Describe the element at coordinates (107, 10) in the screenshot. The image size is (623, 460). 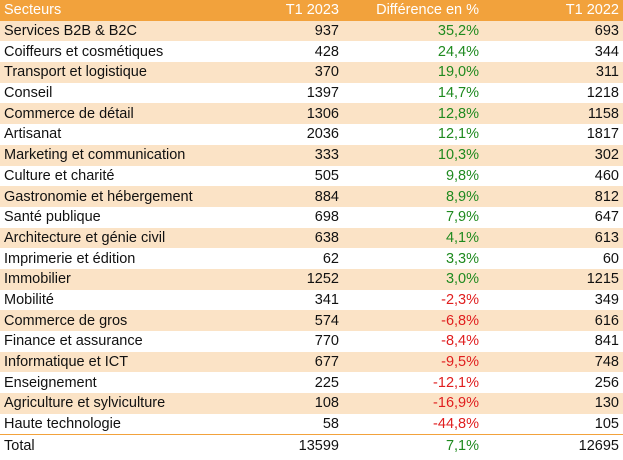
I see `header-sector: Secteurs` at that location.